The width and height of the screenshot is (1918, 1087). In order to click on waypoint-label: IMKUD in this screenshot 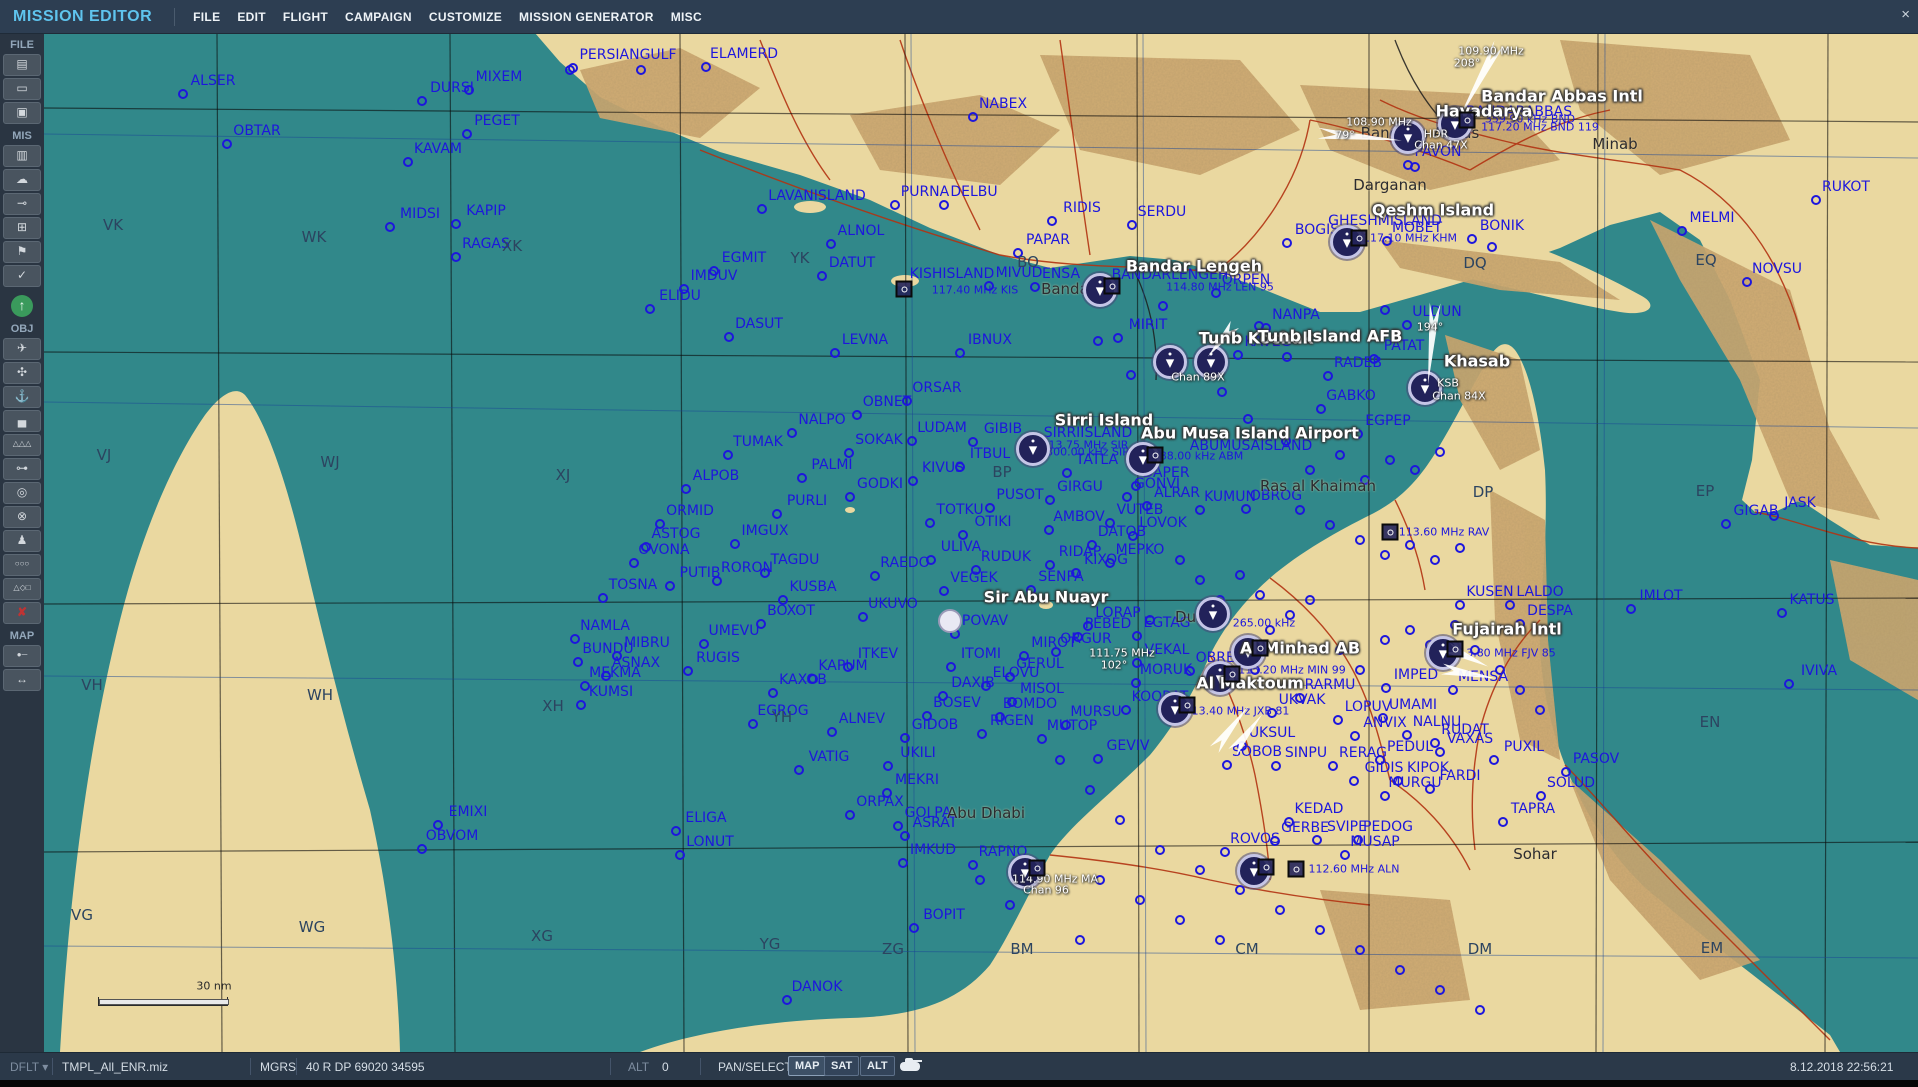, I will do `click(933, 850)`.